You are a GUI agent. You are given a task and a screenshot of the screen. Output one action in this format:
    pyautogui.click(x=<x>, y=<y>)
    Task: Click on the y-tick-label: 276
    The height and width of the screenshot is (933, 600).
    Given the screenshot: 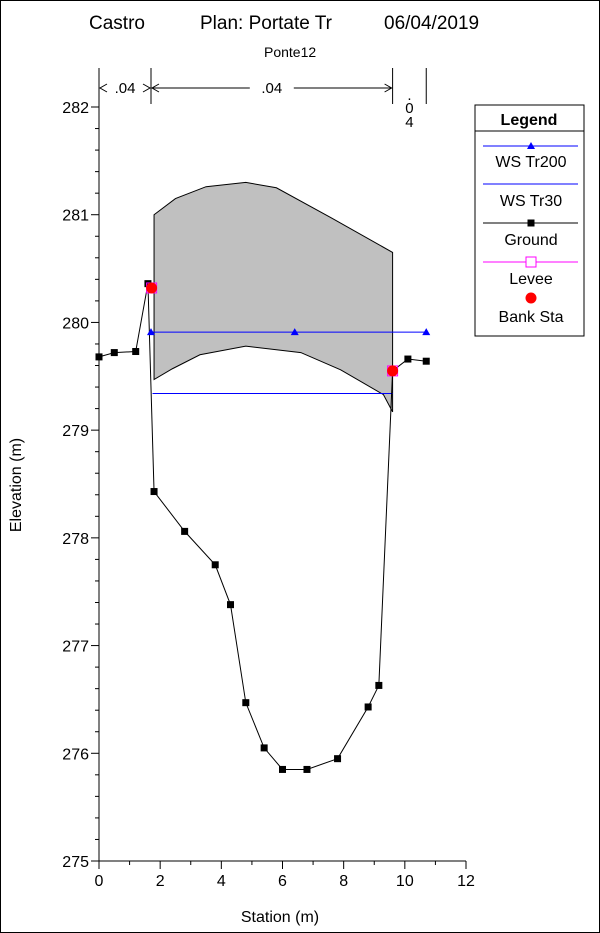 What is the action you would take?
    pyautogui.click(x=75, y=754)
    